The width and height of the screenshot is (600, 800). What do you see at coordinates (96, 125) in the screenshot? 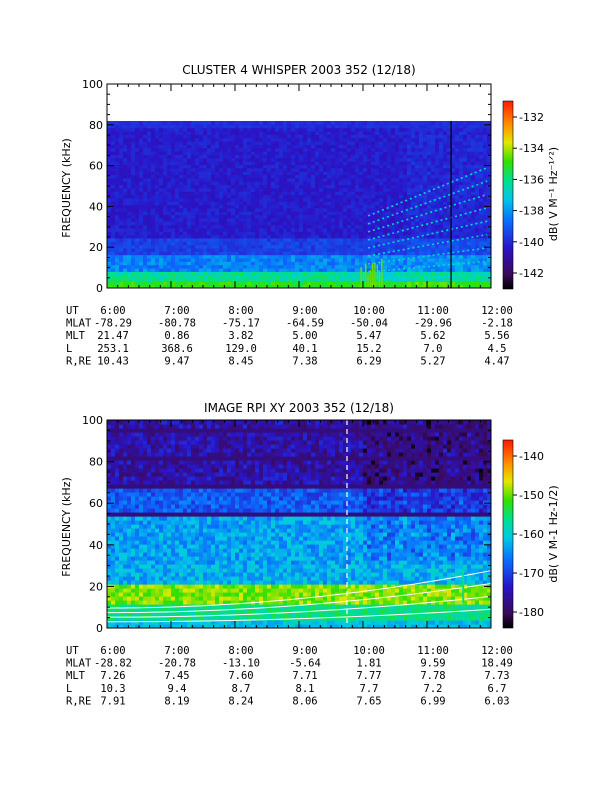
I see `y-tick-label: 80` at bounding box center [96, 125].